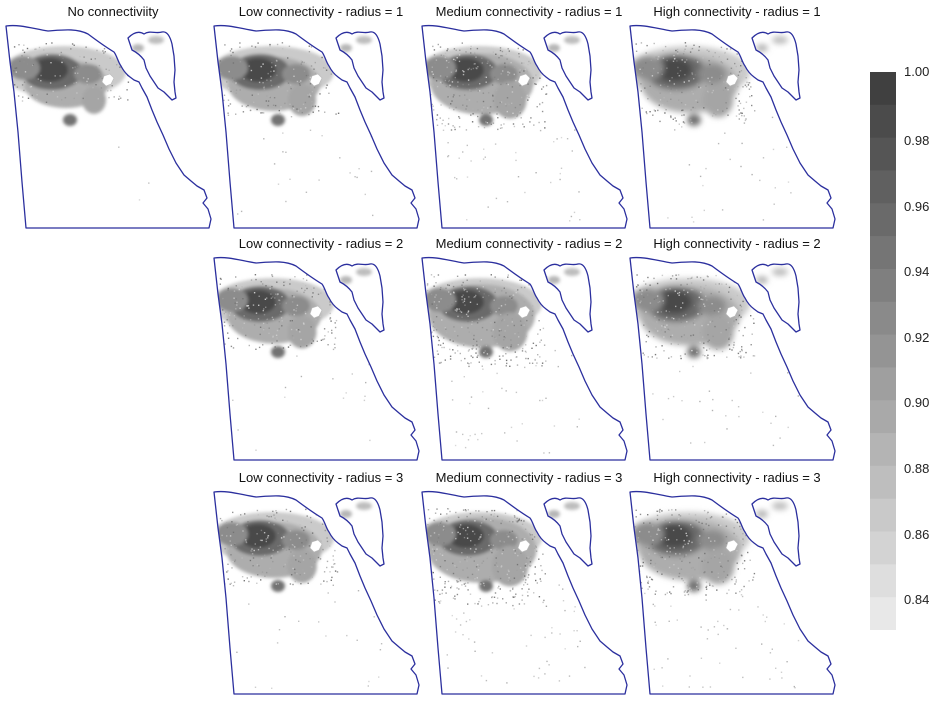 The width and height of the screenshot is (945, 705). I want to click on panel-title-high-r1: High connectivity - radius = 1, so click(737, 11).